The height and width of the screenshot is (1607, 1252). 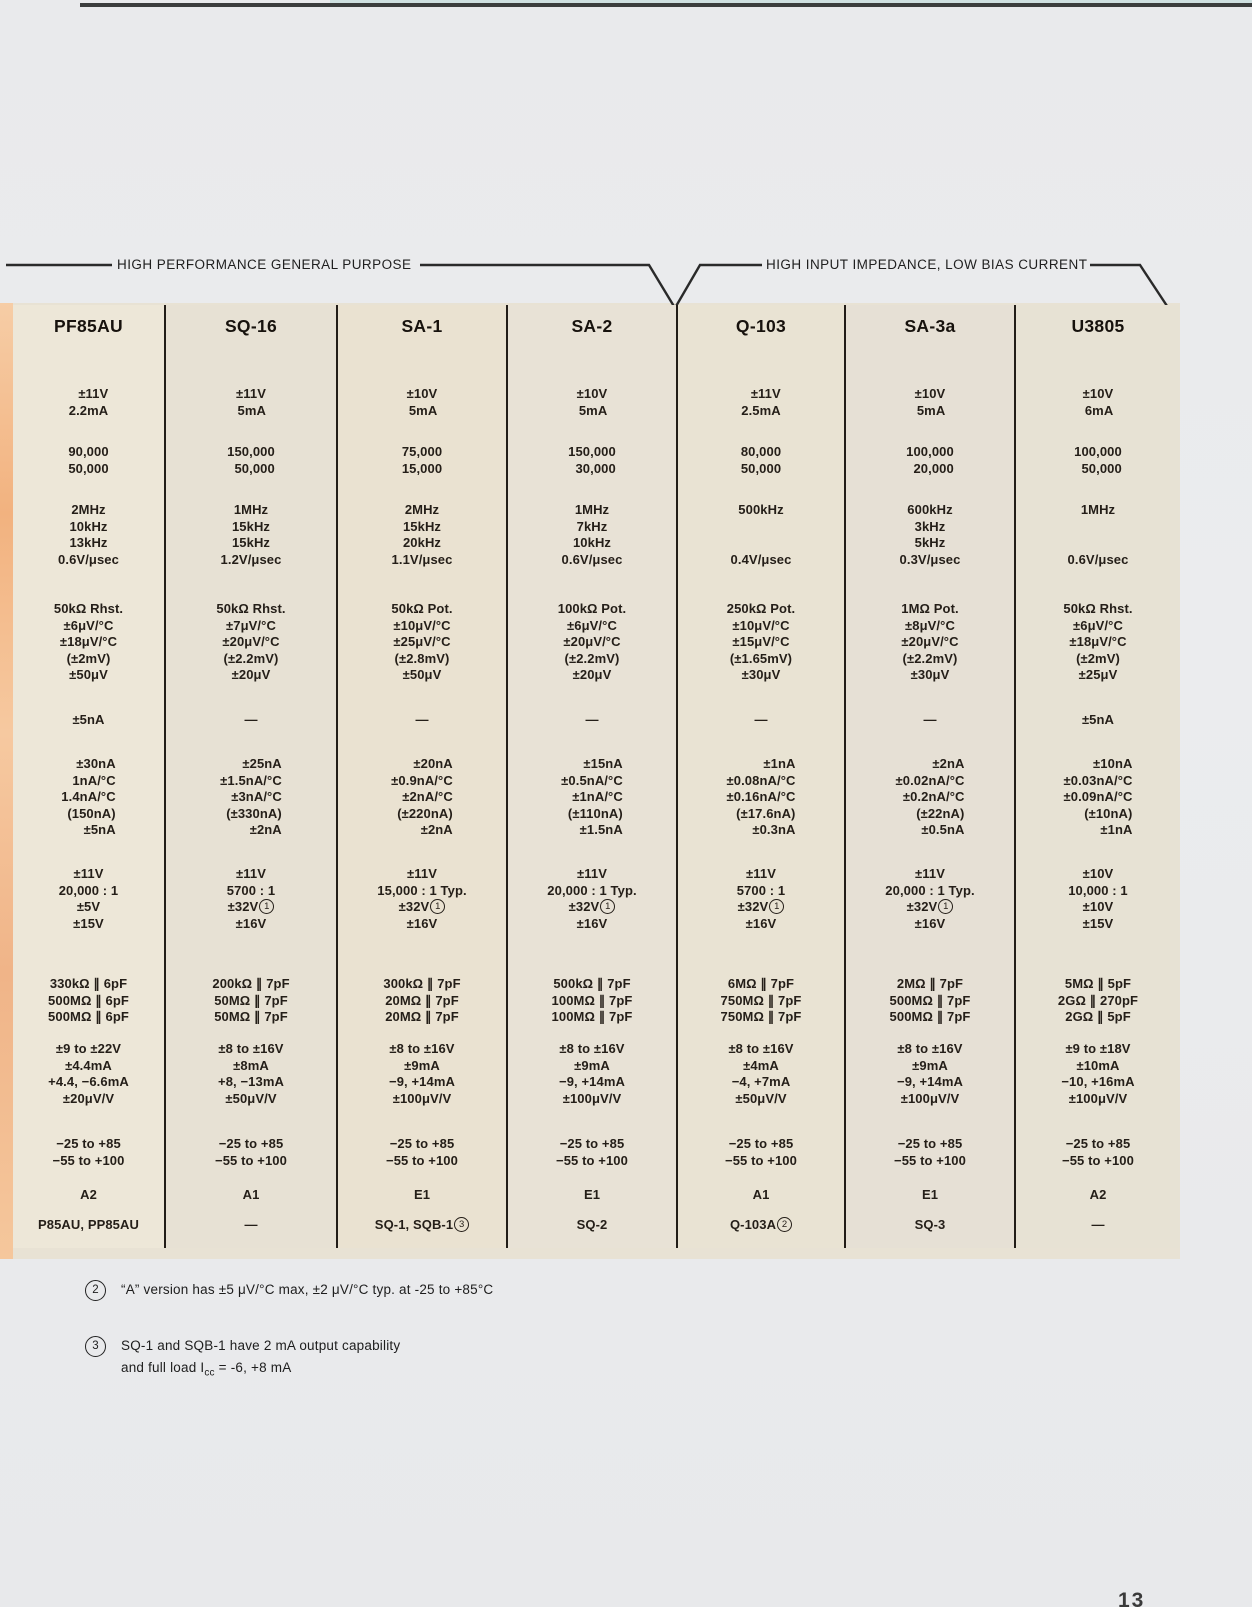 What do you see at coordinates (930, 402) in the screenshot?
I see `spec-cell-r1-sa-3a: ±10V 5mA` at bounding box center [930, 402].